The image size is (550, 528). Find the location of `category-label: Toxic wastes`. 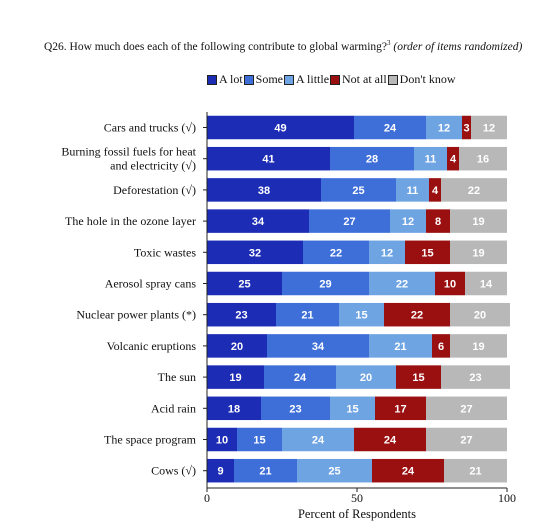

category-label: Toxic wastes is located at coordinates (165, 252).